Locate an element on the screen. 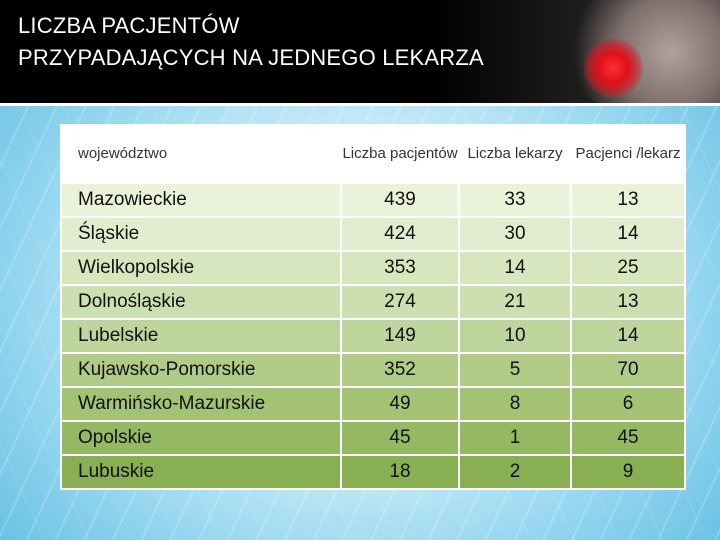 The height and width of the screenshot is (540, 720). doctors-cell: 5 is located at coordinates (515, 370).